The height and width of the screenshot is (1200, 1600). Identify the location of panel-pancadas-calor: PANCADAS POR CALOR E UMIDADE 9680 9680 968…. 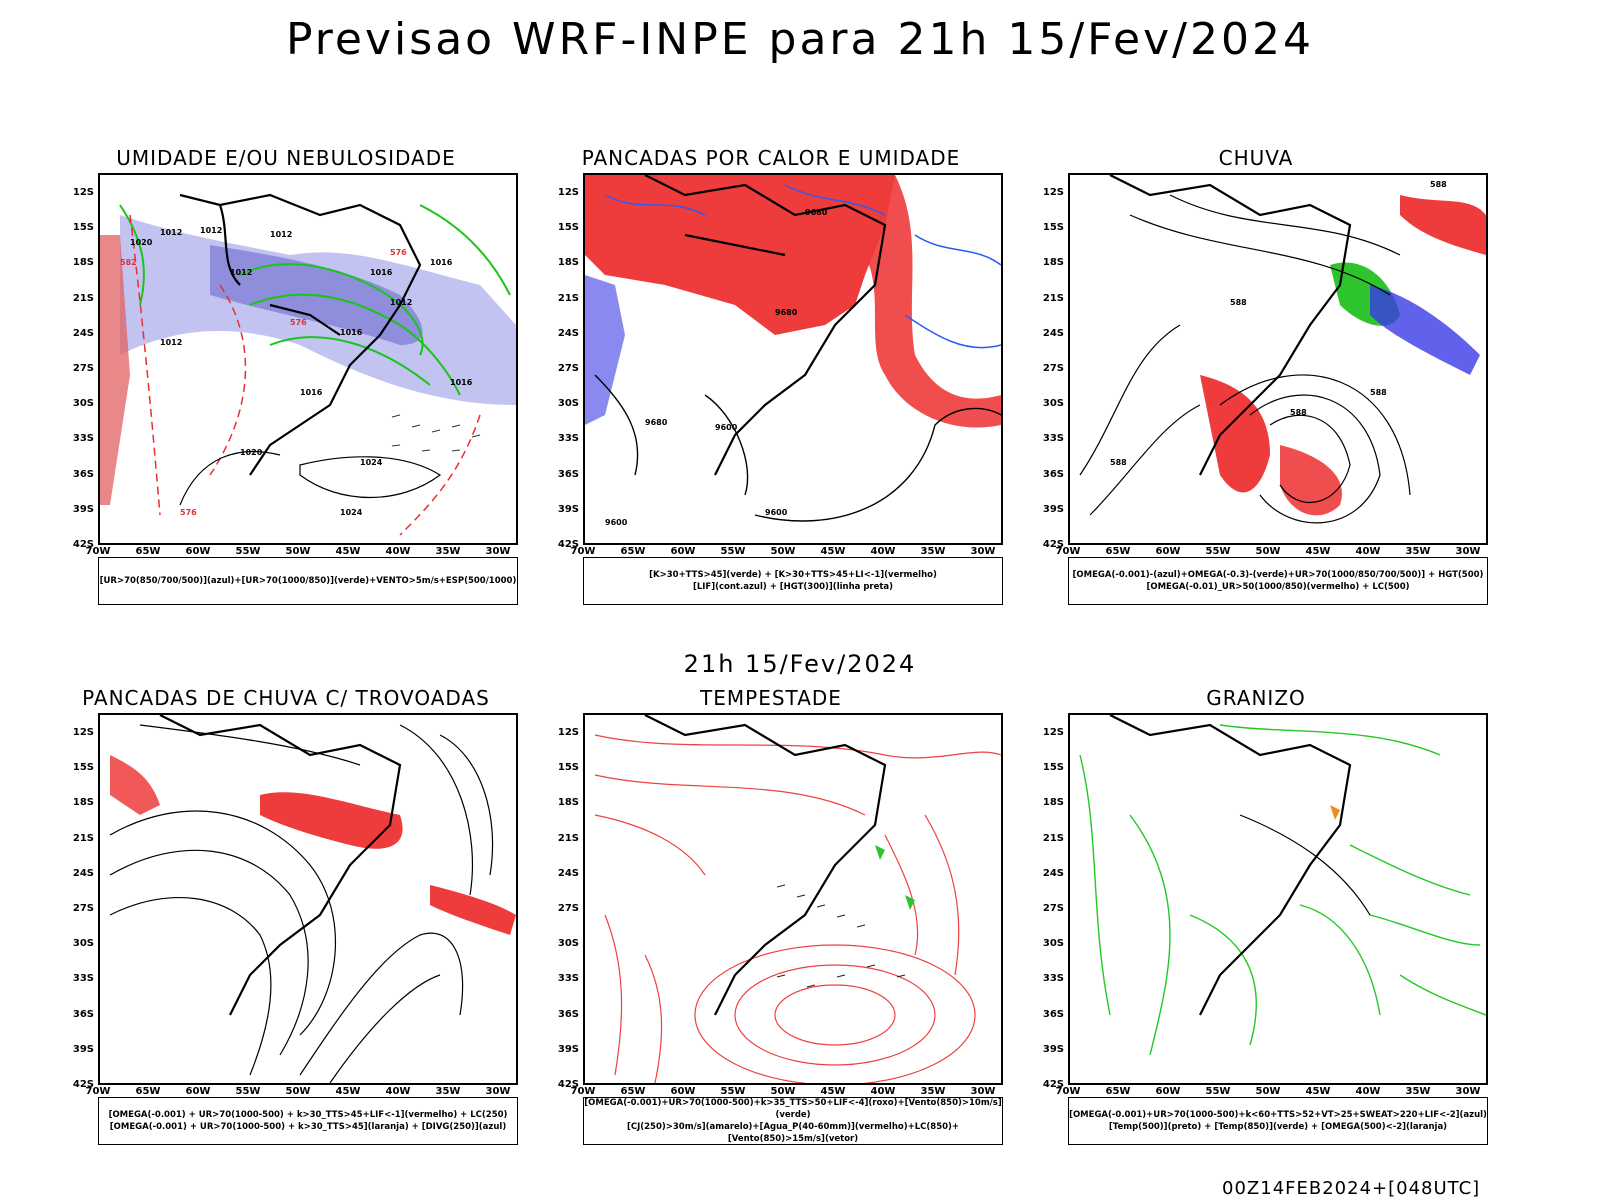
(772, 386).